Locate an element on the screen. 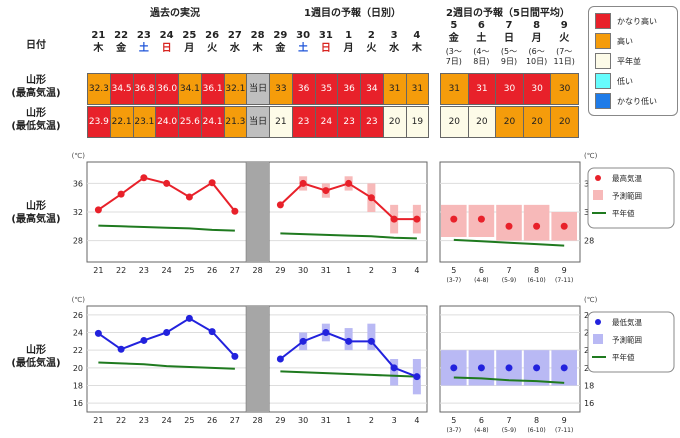  y-tick-label-right: 16 is located at coordinates (589, 403).